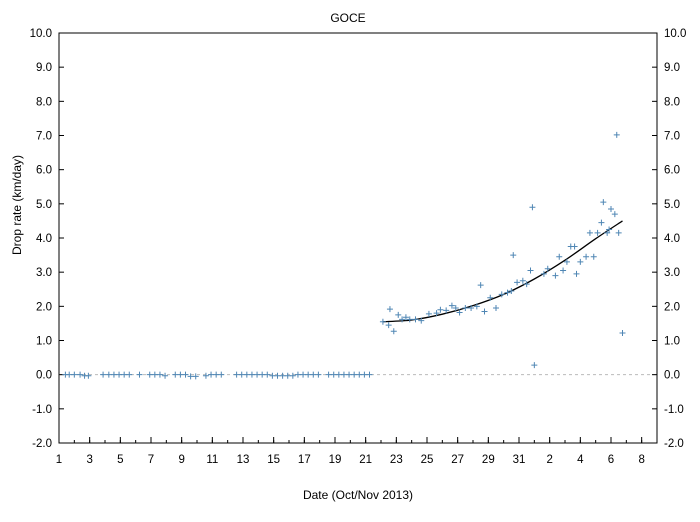  Describe the element at coordinates (42, 410) in the screenshot. I see `y-tick-label-left: -1.0` at that location.